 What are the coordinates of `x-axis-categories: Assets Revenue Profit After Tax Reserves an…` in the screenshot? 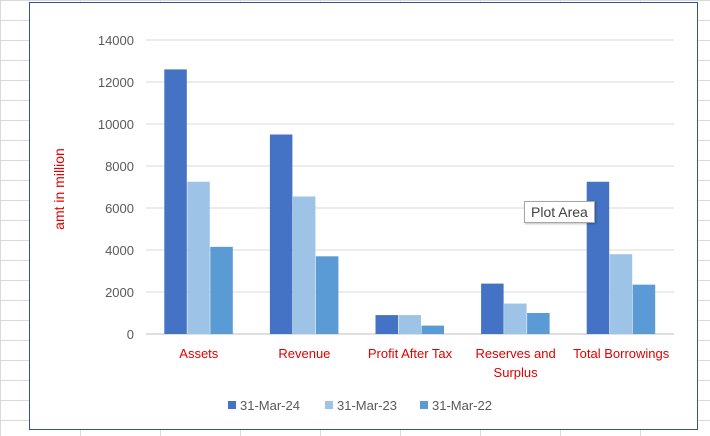 It's located at (424, 363).